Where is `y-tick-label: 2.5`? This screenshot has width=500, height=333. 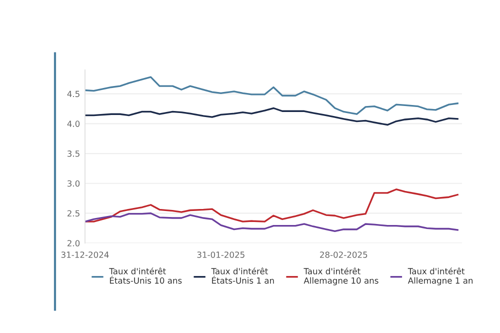 y-tick-label: 2.5 is located at coordinates (73, 213).